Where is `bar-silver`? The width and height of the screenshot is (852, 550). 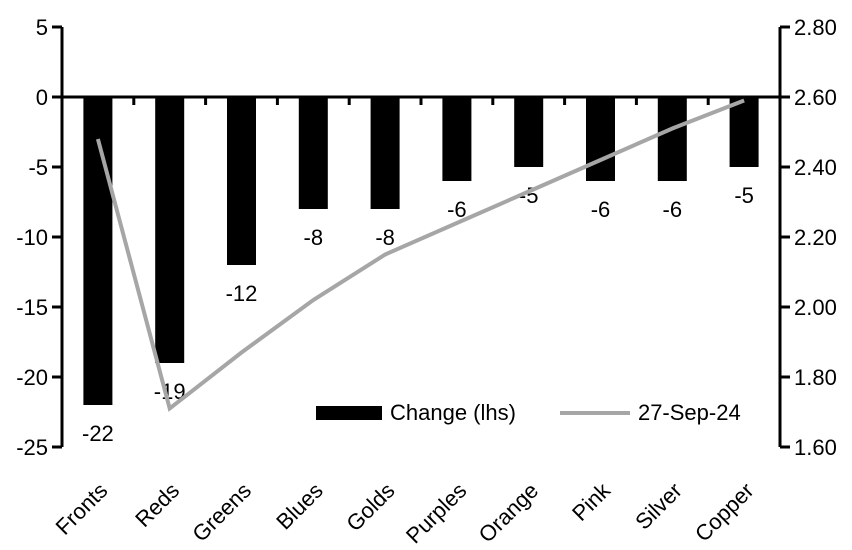 bar-silver is located at coordinates (672, 139).